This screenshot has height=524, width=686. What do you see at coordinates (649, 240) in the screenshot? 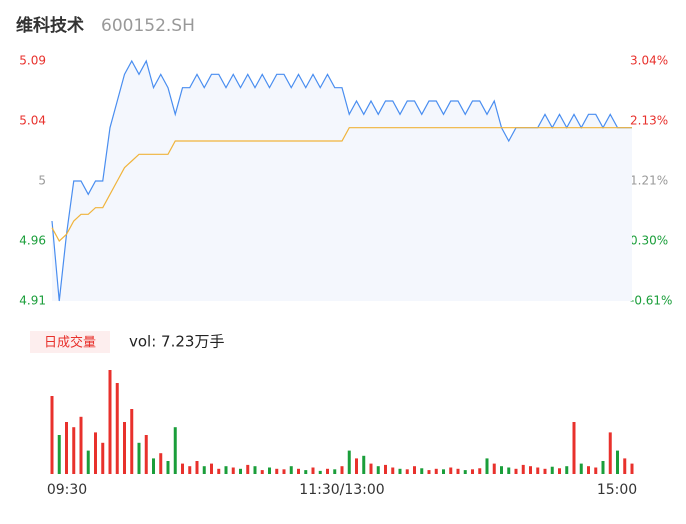
I see `y2-tick-label: 0.30%` at bounding box center [649, 240].